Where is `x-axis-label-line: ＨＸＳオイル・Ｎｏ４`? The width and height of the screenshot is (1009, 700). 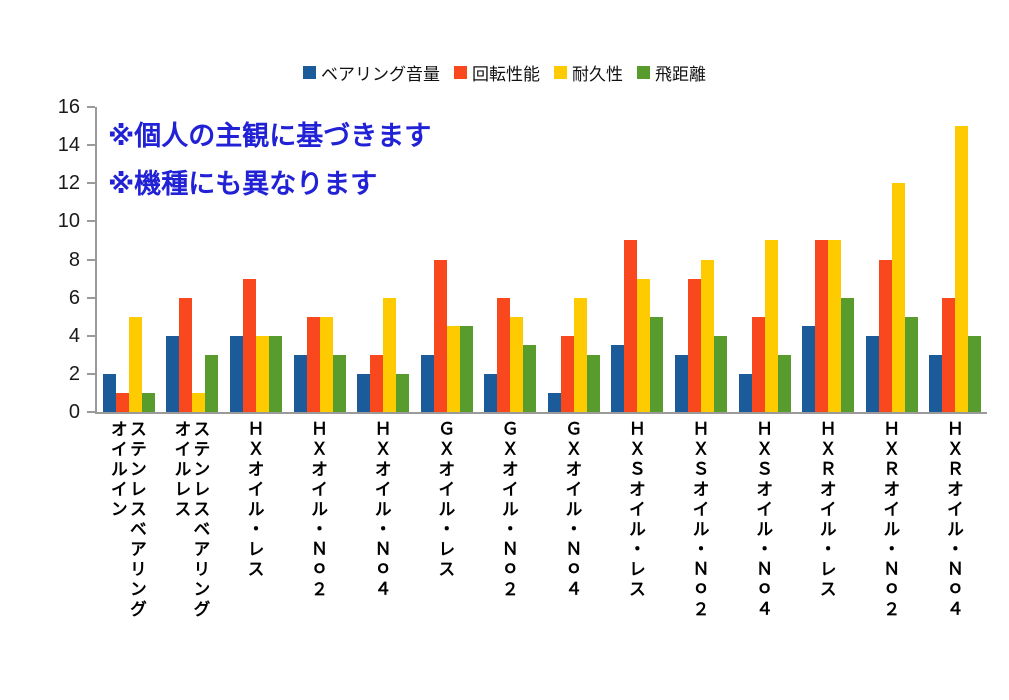
x-axis-label-line: ＨＸＳオイル・Ｎｏ４ is located at coordinates (763, 520).